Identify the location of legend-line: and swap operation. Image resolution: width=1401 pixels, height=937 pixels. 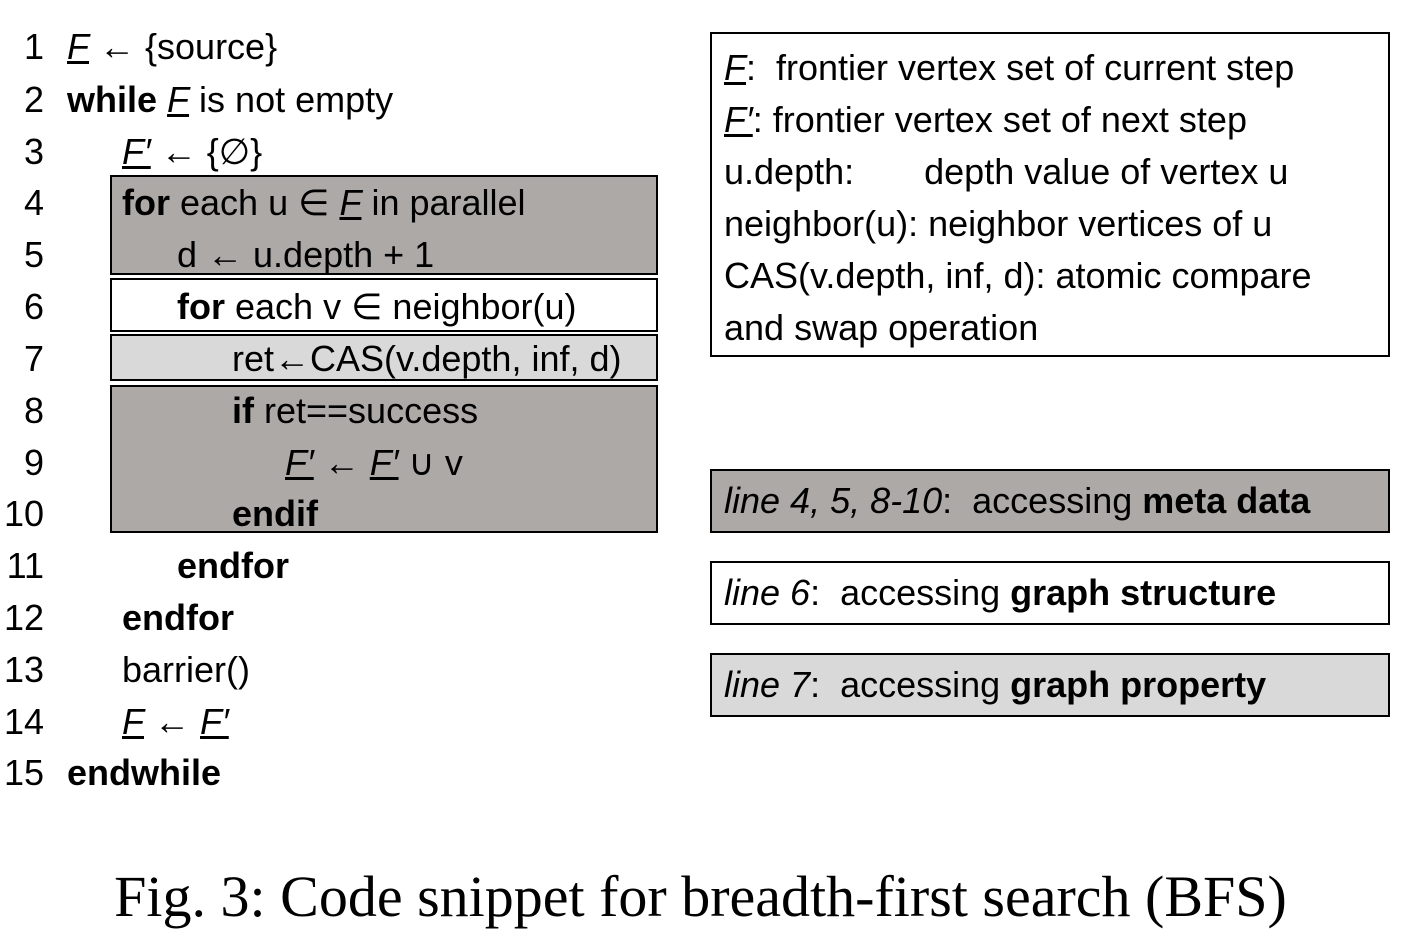
(1050, 328).